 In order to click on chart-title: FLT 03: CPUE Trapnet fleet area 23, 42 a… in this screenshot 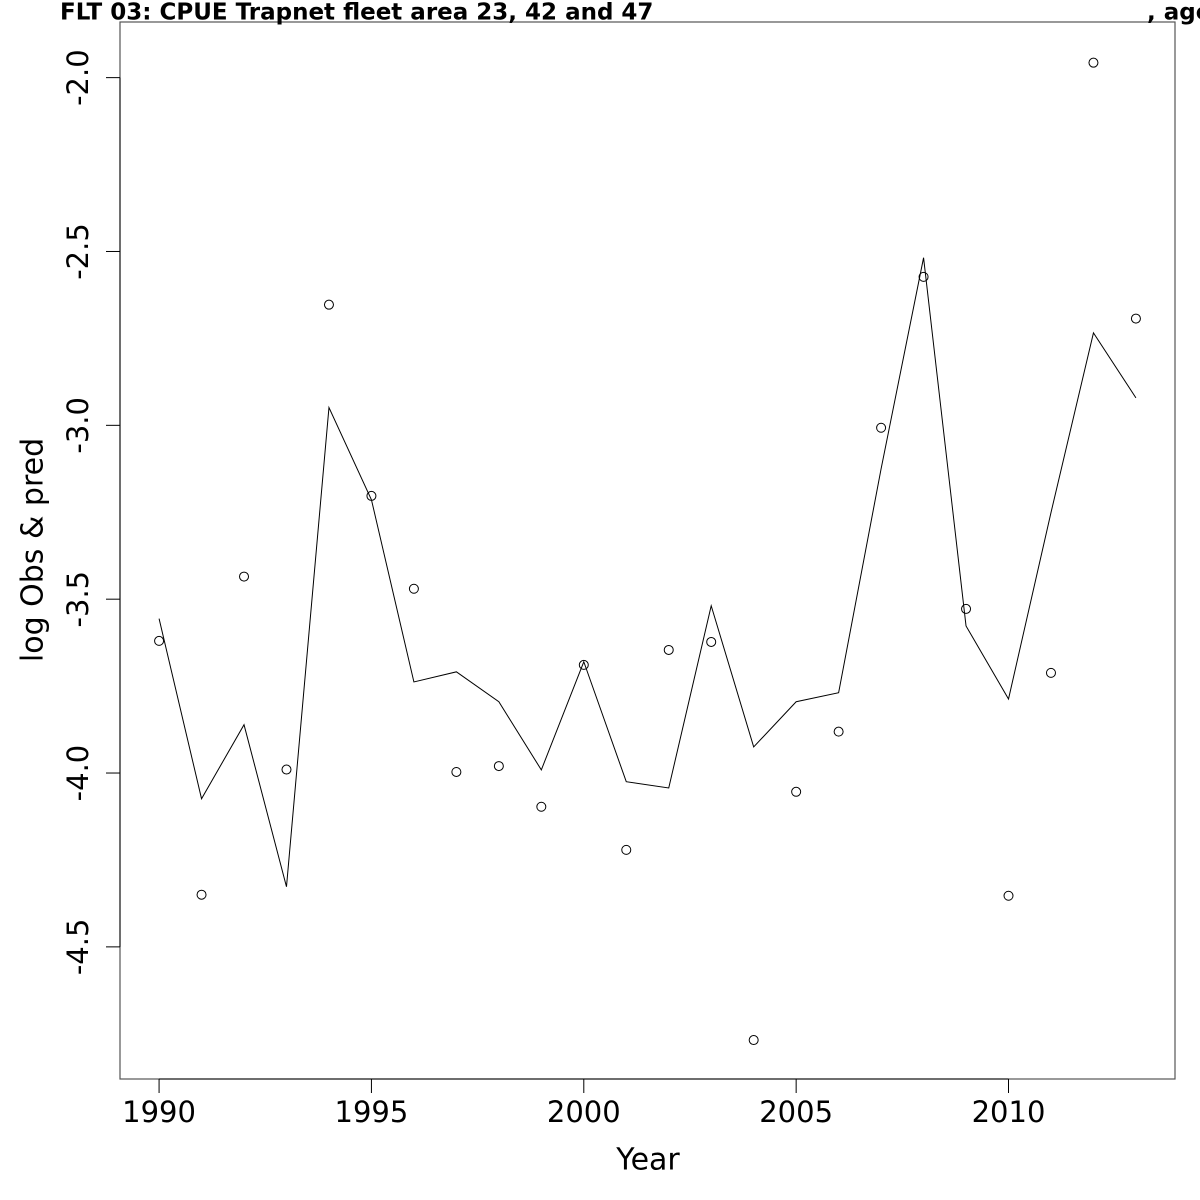, I will do `click(356, 13)`.